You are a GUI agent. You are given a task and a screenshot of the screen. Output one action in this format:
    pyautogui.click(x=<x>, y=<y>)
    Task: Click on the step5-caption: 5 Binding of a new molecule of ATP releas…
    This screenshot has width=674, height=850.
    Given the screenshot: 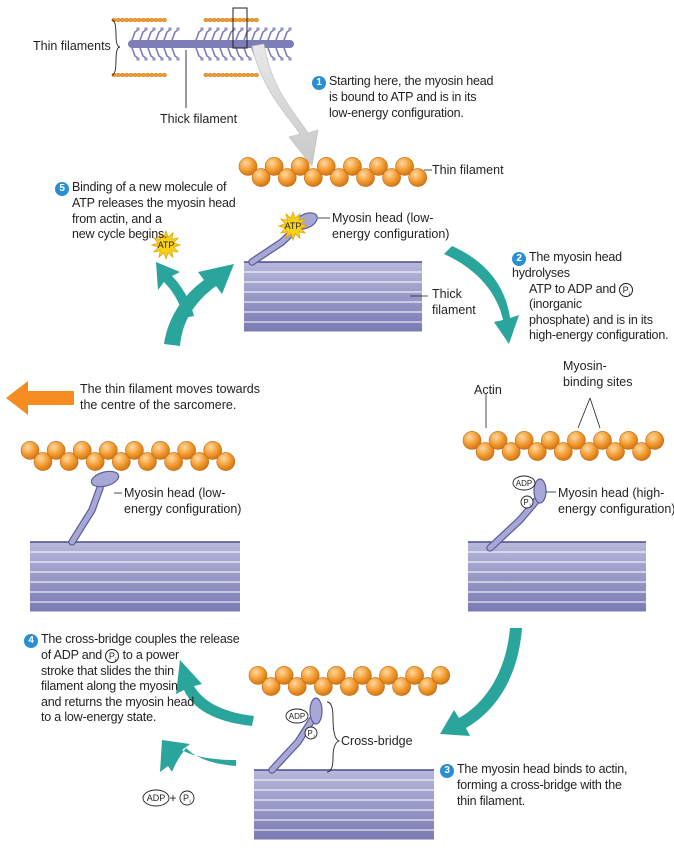 What is the action you would take?
    pyautogui.click(x=145, y=211)
    